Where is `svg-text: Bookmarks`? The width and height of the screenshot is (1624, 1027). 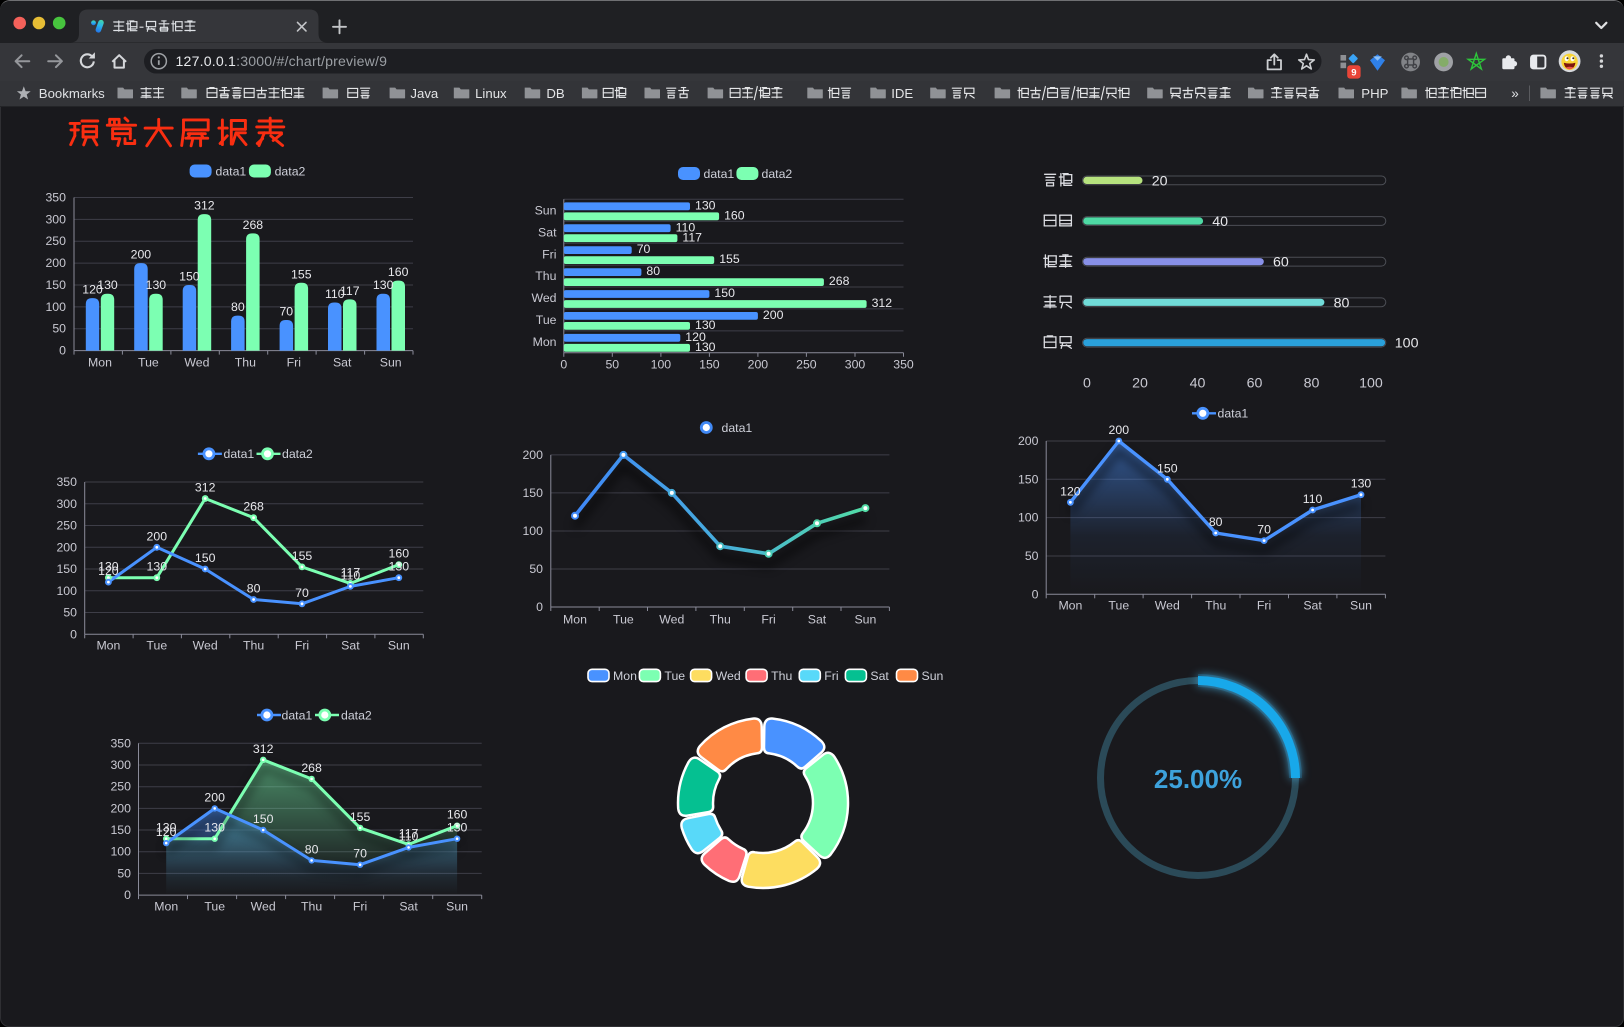 svg-text: Bookmarks is located at coordinates (72, 93).